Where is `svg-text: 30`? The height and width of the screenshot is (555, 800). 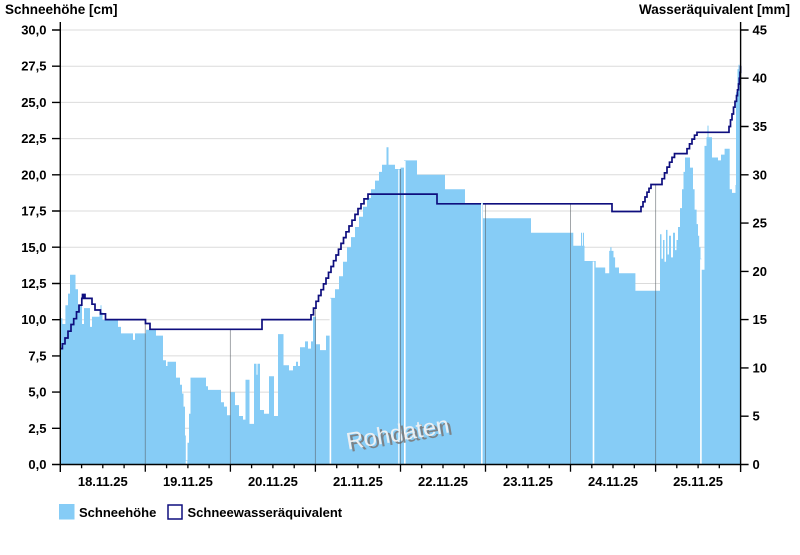 svg-text: 30 is located at coordinates (760, 174).